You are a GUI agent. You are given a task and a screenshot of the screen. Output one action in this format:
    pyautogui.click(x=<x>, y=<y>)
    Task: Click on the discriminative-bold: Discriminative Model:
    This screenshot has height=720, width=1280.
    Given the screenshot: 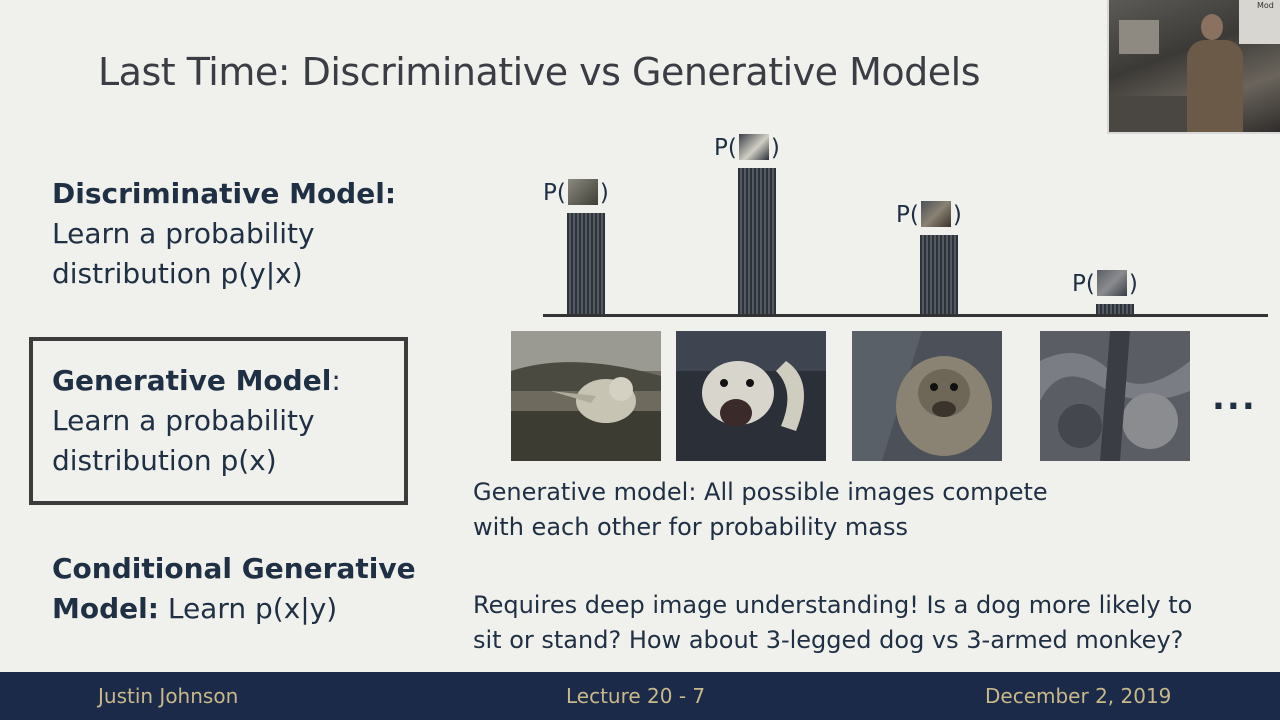 What is the action you would take?
    pyautogui.click(x=224, y=193)
    